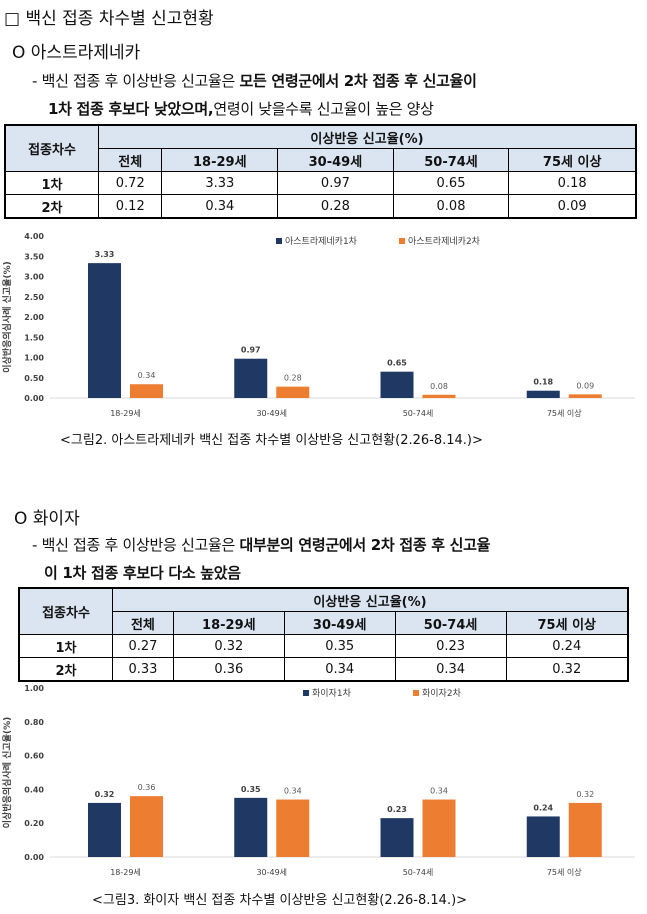 This screenshot has height=914, width=647. What do you see at coordinates (439, 386) in the screenshot?
I see `data-label: 0.08` at bounding box center [439, 386].